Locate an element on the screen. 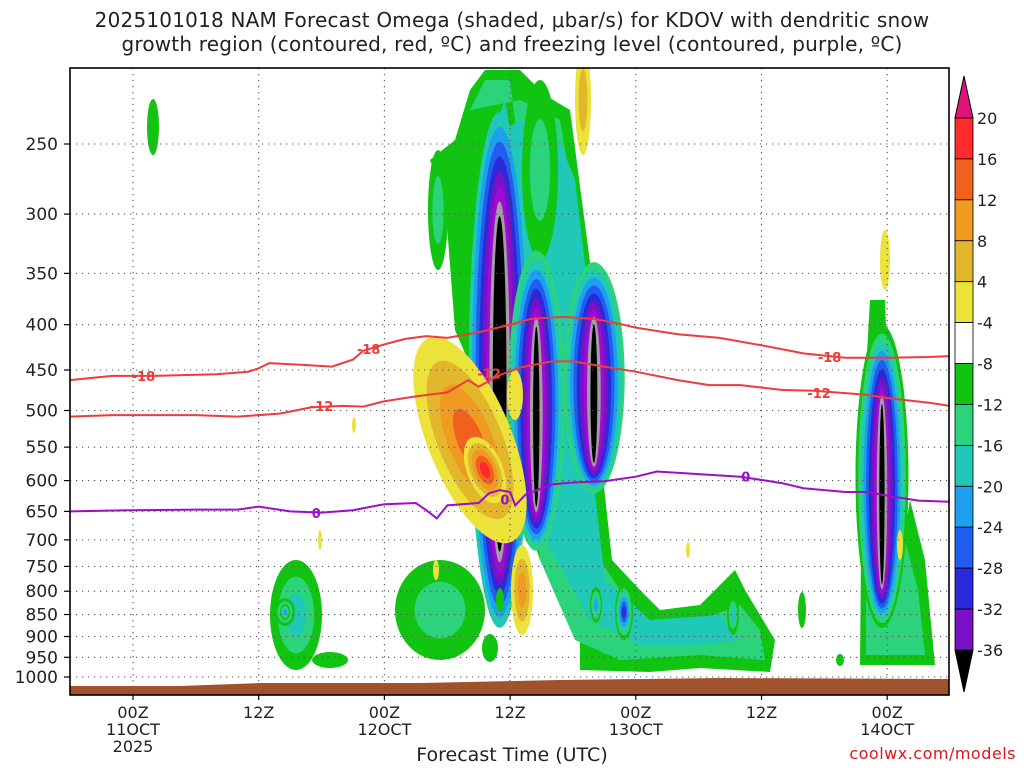  colorbar-label-7: -12 is located at coordinates (990, 404).